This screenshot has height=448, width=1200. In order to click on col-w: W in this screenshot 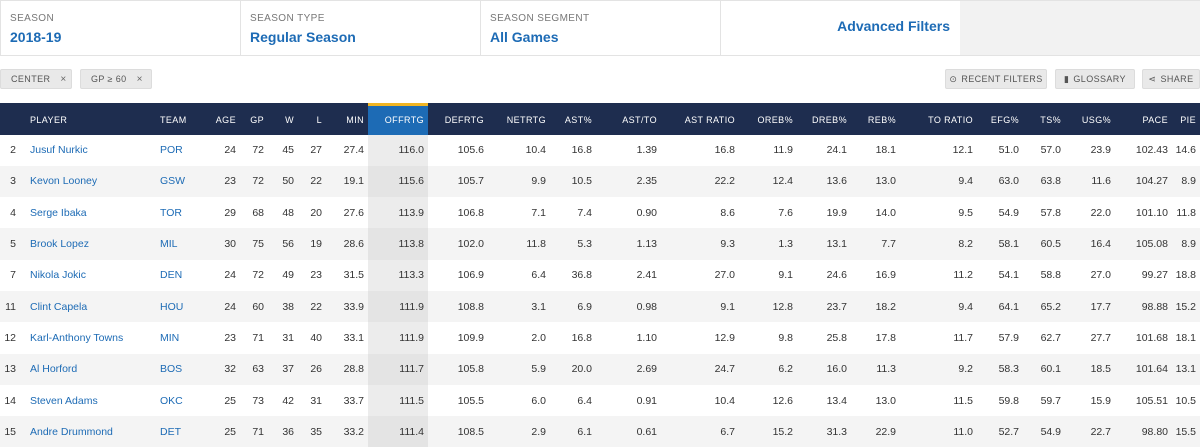, I will do `click(283, 119)`.